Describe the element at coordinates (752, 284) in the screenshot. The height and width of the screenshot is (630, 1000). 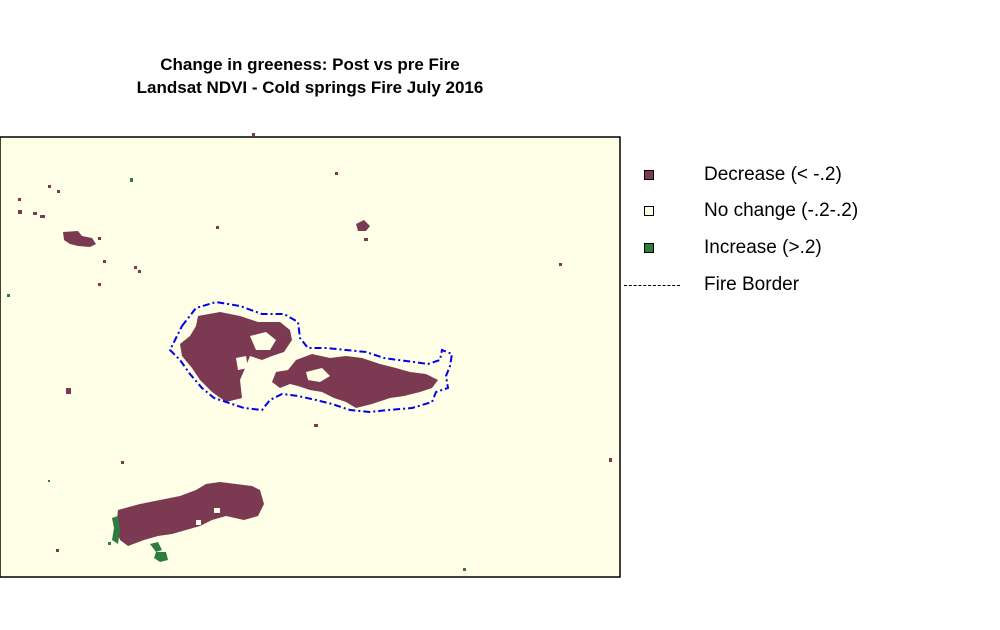
I see `legend-label: Fire Border` at that location.